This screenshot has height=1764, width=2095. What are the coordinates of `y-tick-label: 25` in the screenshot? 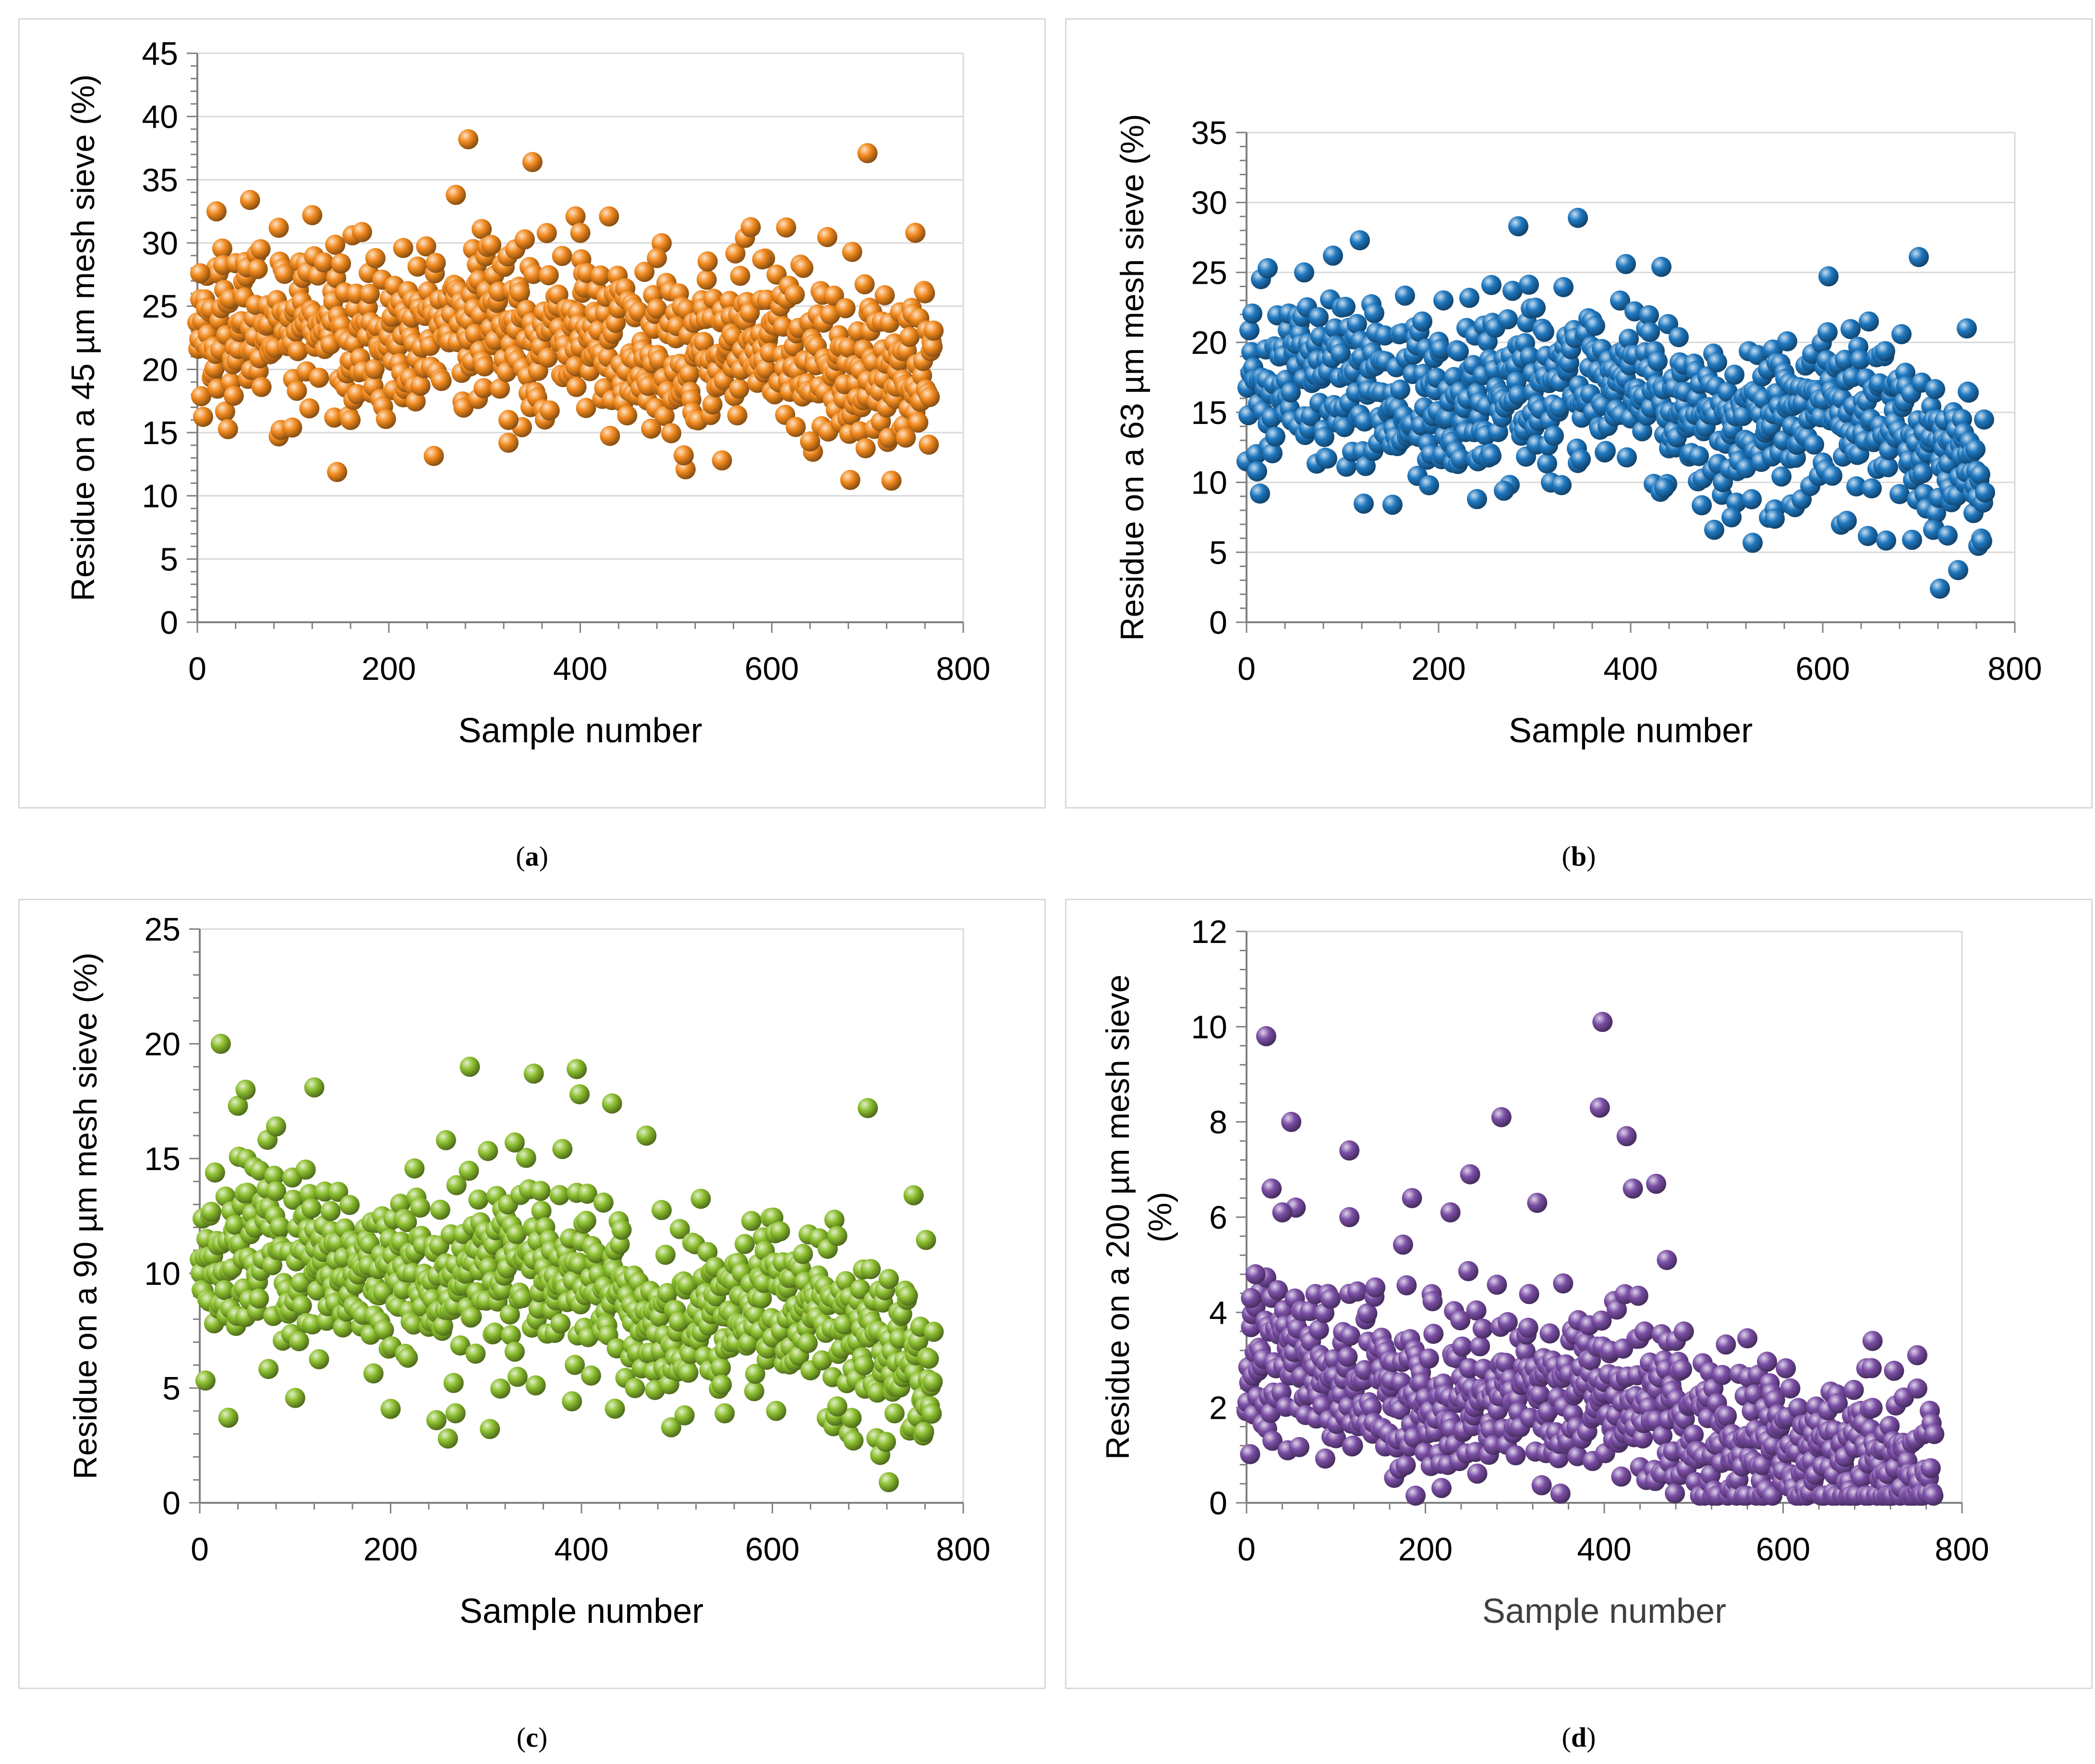 It's located at (1209, 272).